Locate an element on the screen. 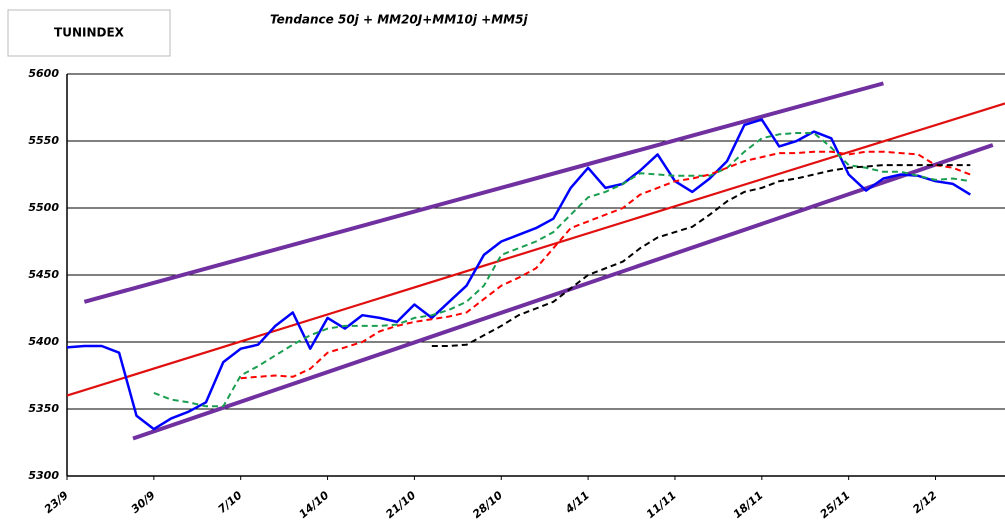  x-tick-label: 4/11 is located at coordinates (577, 503).